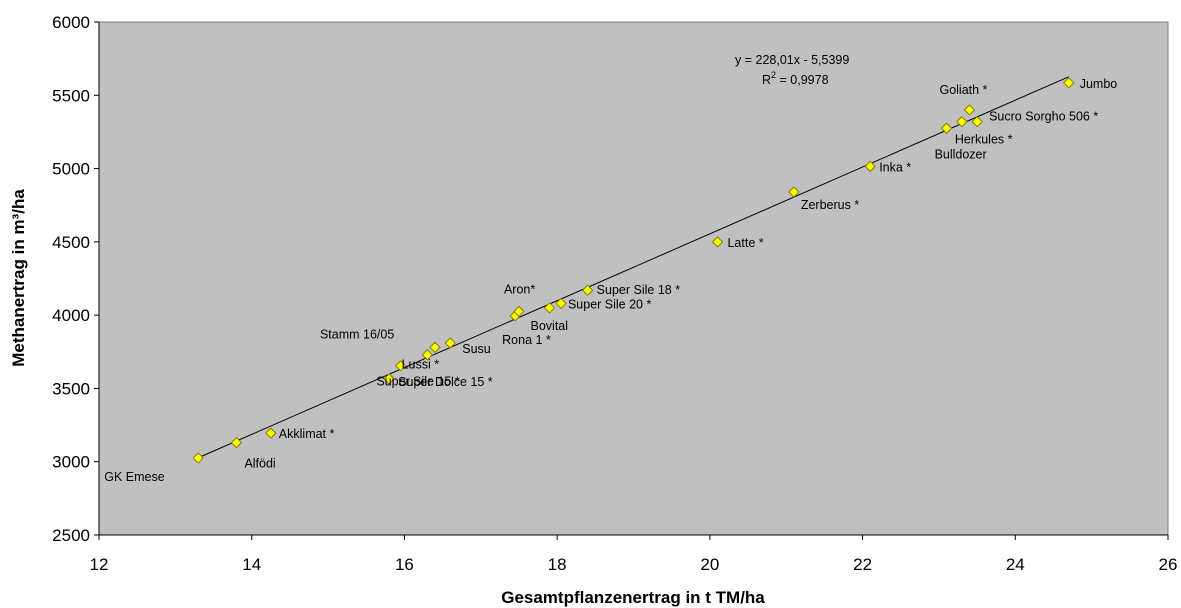 This screenshot has height=608, width=1181. I want to click on data-point-label: Zerberus *, so click(830, 205).